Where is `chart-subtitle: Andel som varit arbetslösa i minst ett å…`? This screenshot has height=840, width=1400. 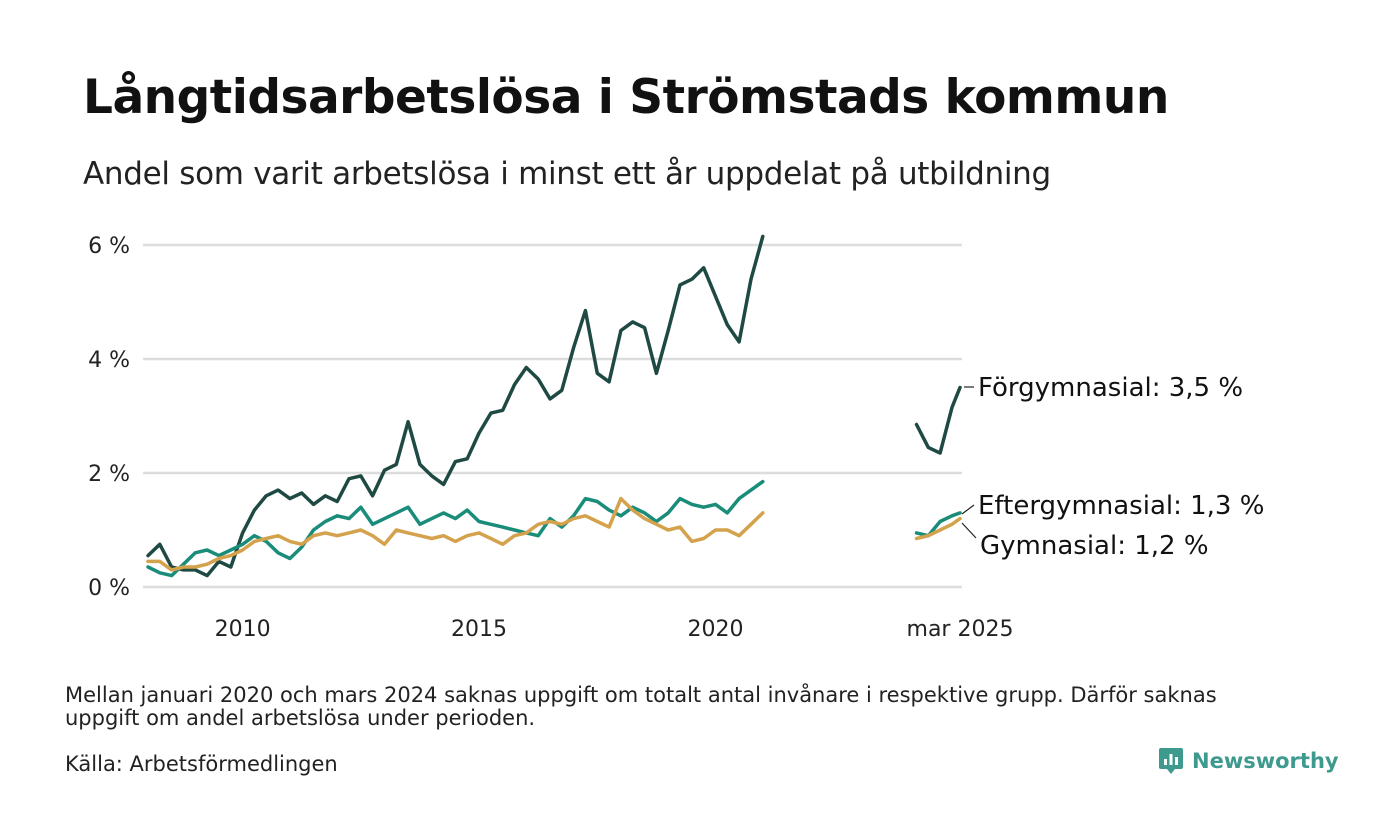 chart-subtitle: Andel som varit arbetslösa i minst ett å… is located at coordinates (567, 174).